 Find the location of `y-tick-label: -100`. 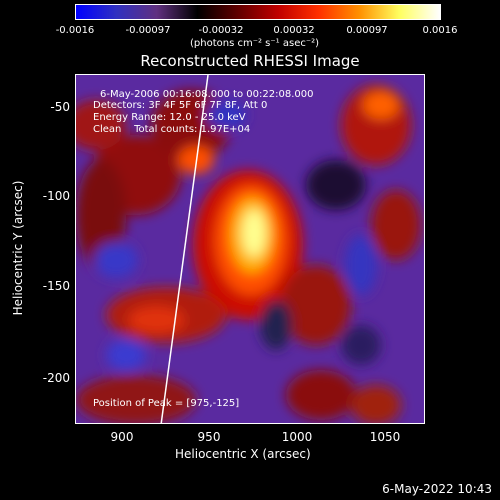

y-tick-label: -100 is located at coordinates (56, 196).